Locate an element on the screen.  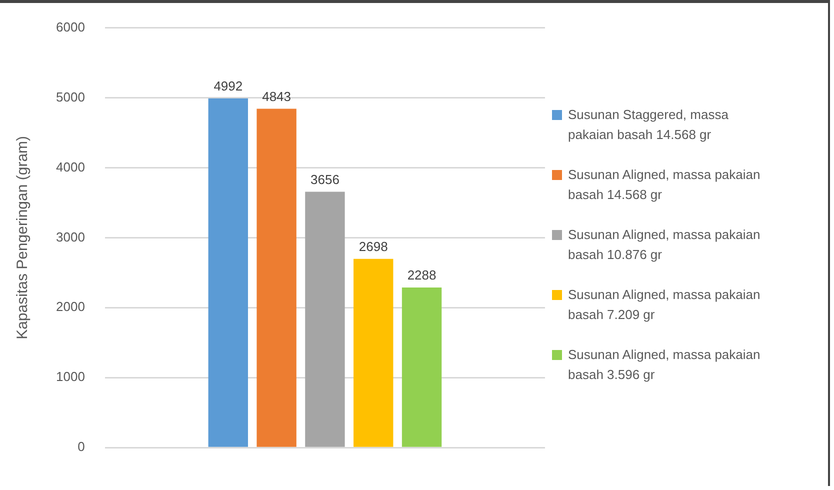
y-axis-title: Kapasitas Pengeringan (gram) is located at coordinates (23, 238).